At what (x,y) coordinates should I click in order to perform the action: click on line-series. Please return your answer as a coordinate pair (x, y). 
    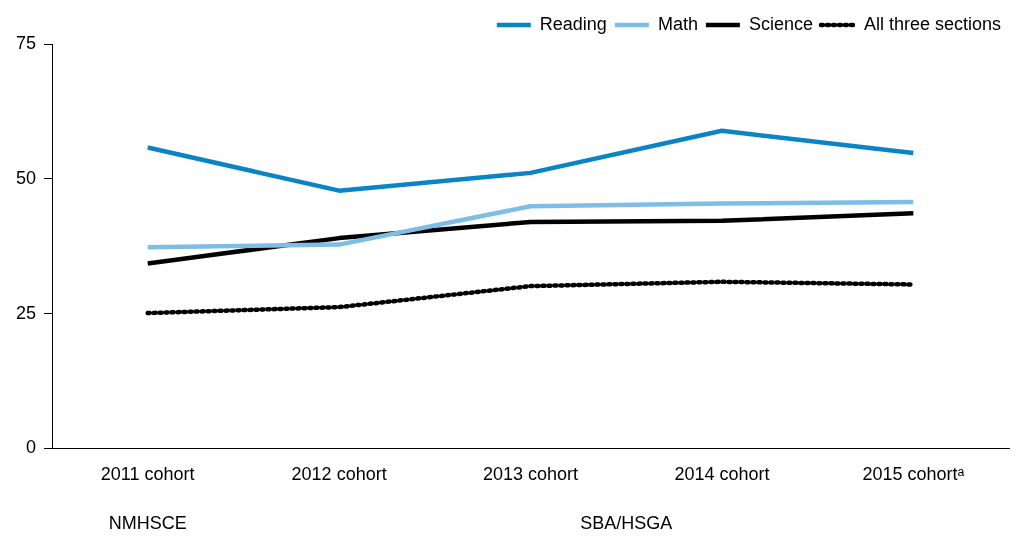
    Looking at the image, I should click on (530, 297).